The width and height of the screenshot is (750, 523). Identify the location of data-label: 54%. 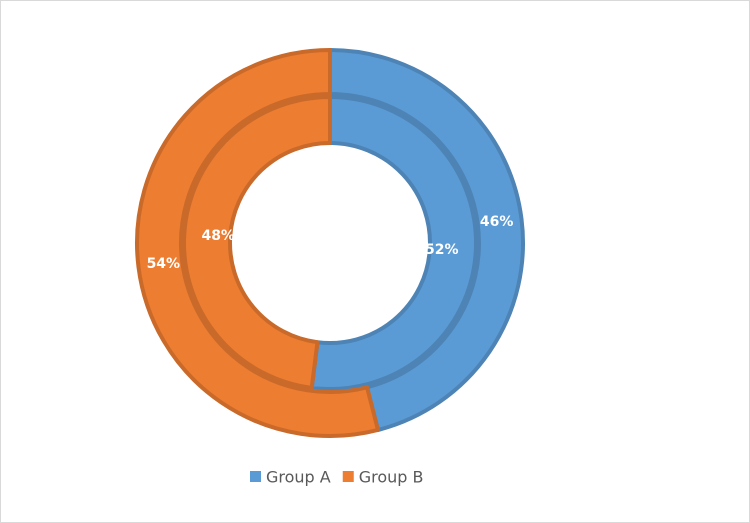
(164, 264).